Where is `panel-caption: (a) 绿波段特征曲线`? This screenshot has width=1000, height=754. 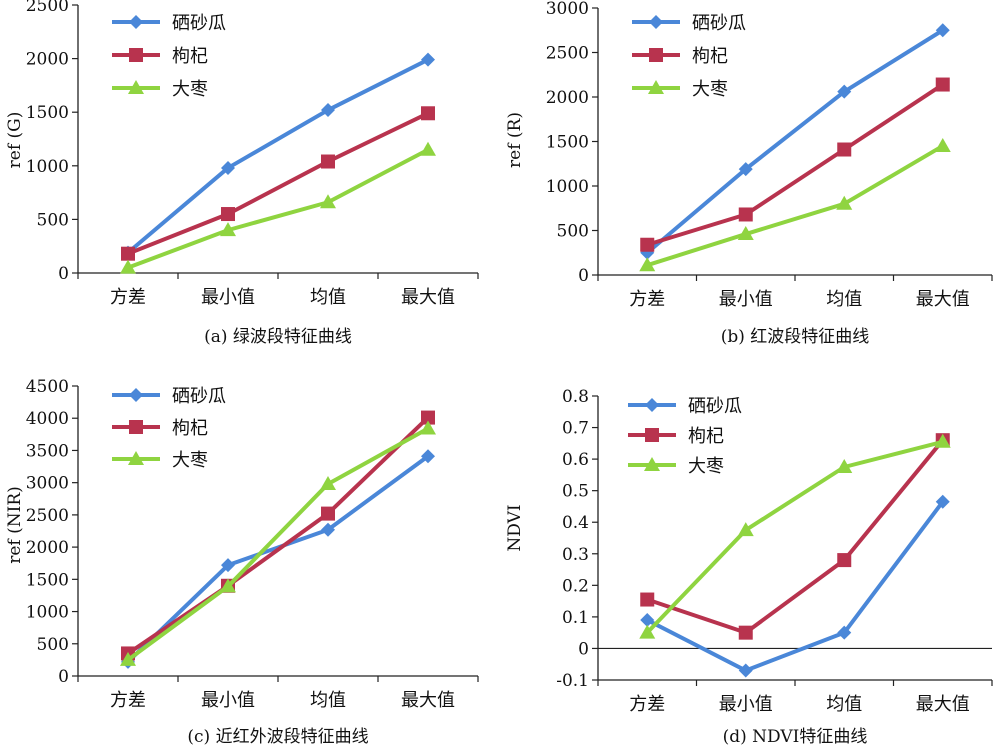 panel-caption: (a) 绿波段特征曲线 is located at coordinates (278, 337).